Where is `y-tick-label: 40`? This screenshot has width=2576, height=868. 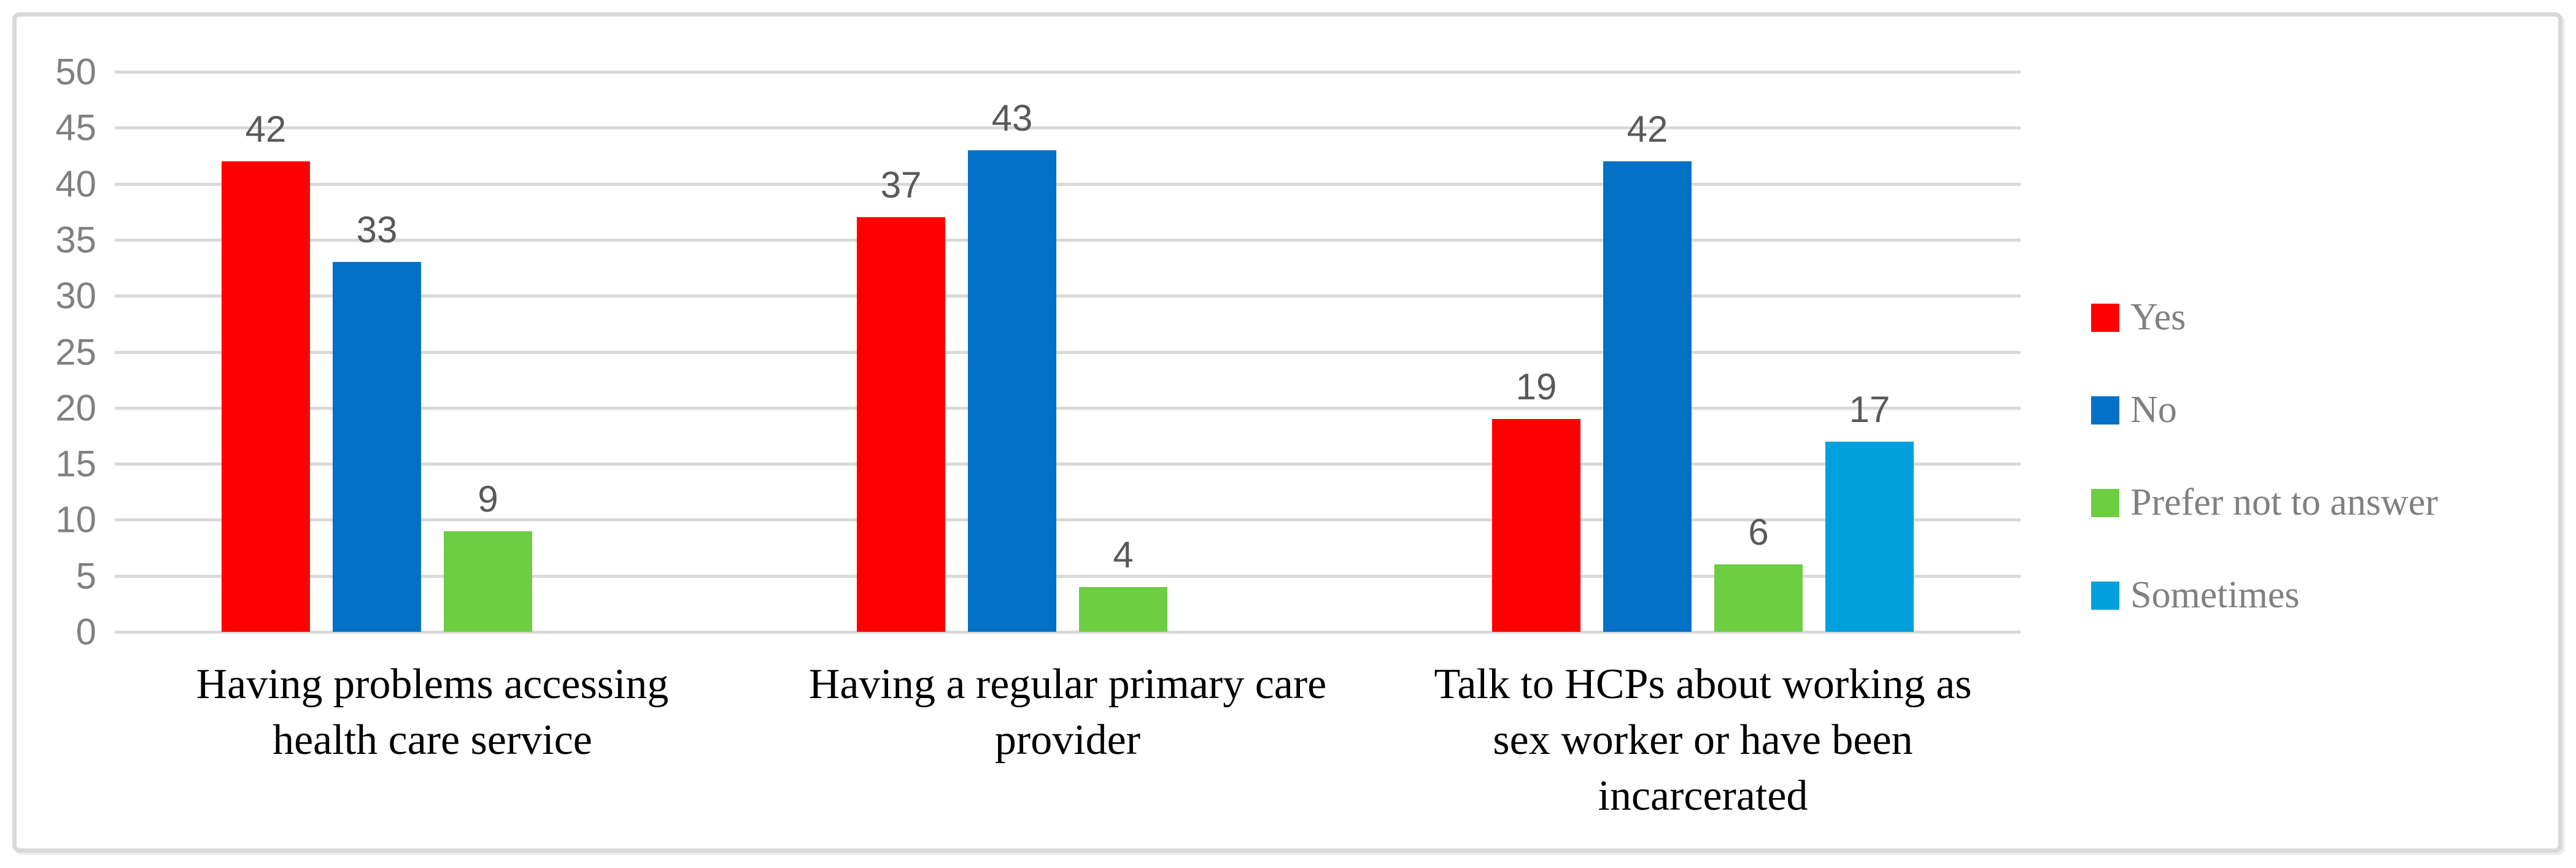
y-tick-label: 40 is located at coordinates (75, 184).